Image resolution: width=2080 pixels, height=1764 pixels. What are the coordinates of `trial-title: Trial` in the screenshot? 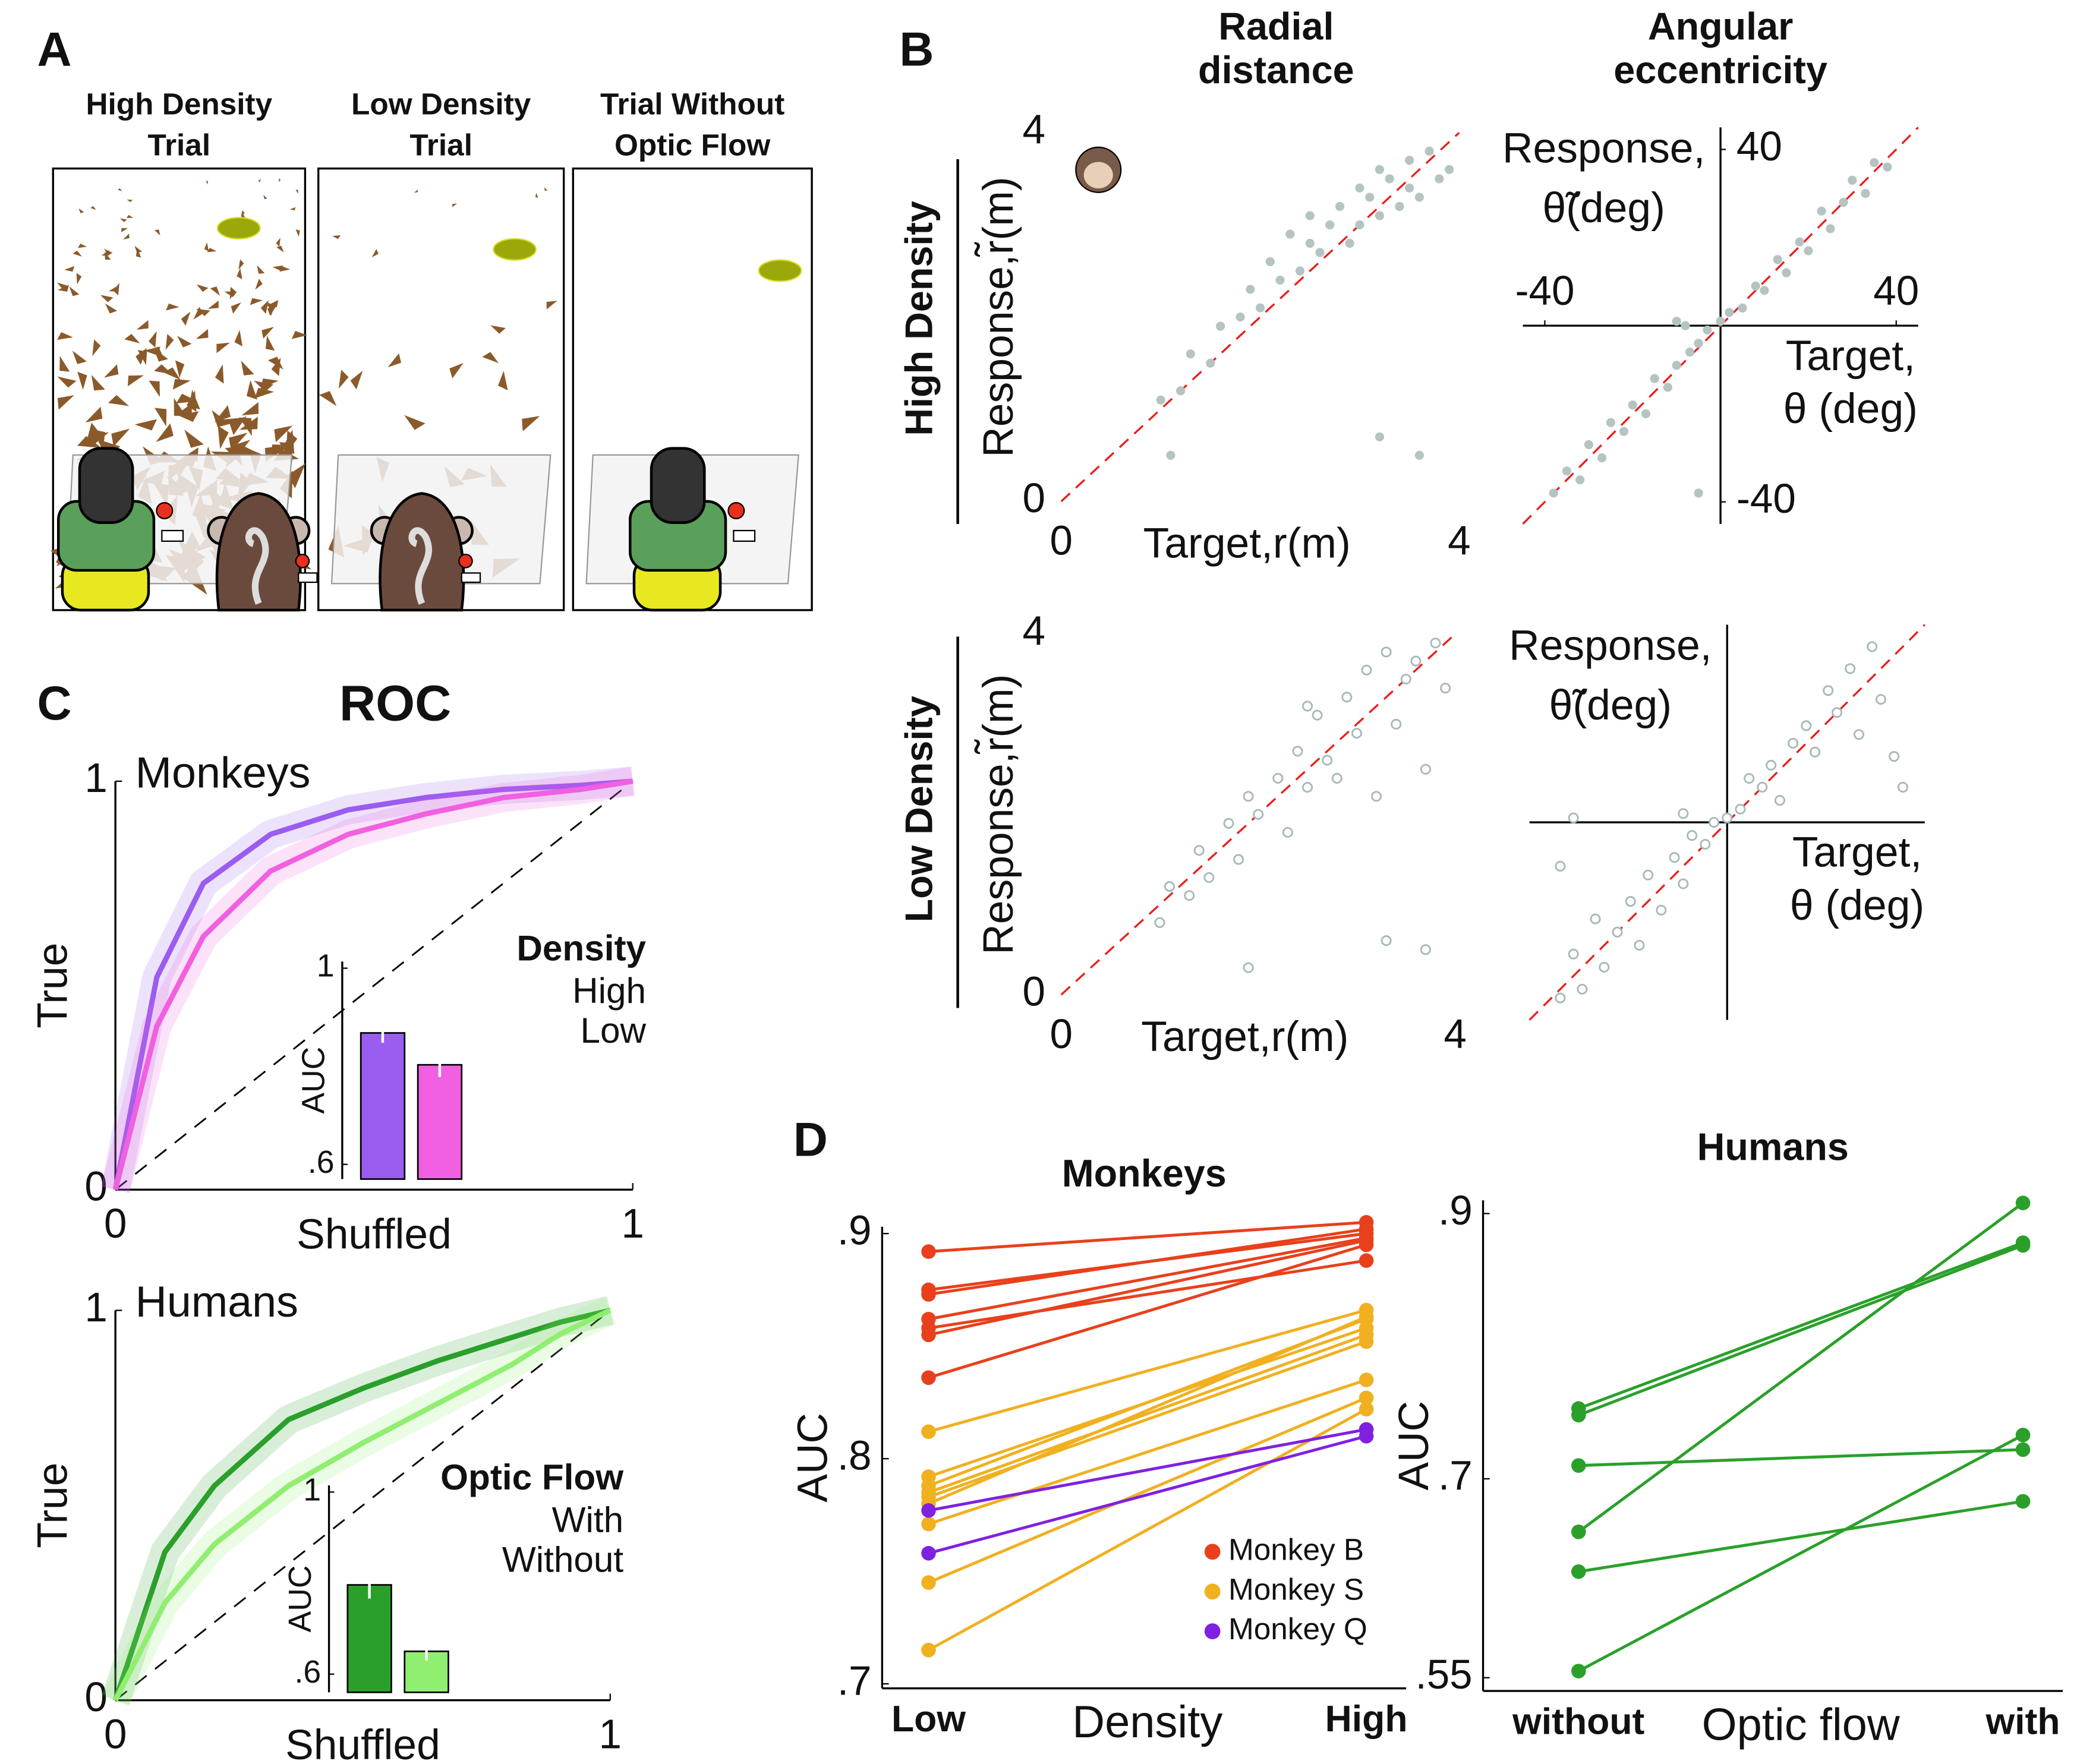 It's located at (179, 145).